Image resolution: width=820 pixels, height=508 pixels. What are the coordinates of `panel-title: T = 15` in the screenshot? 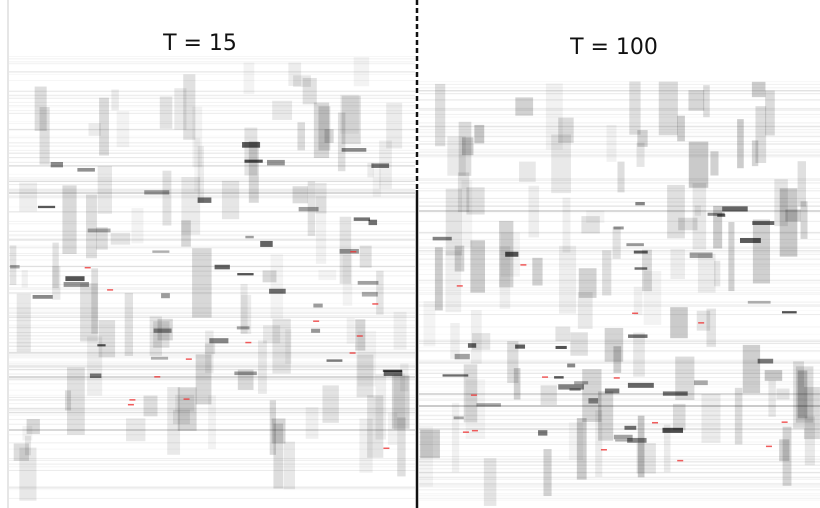 It's located at (199, 43).